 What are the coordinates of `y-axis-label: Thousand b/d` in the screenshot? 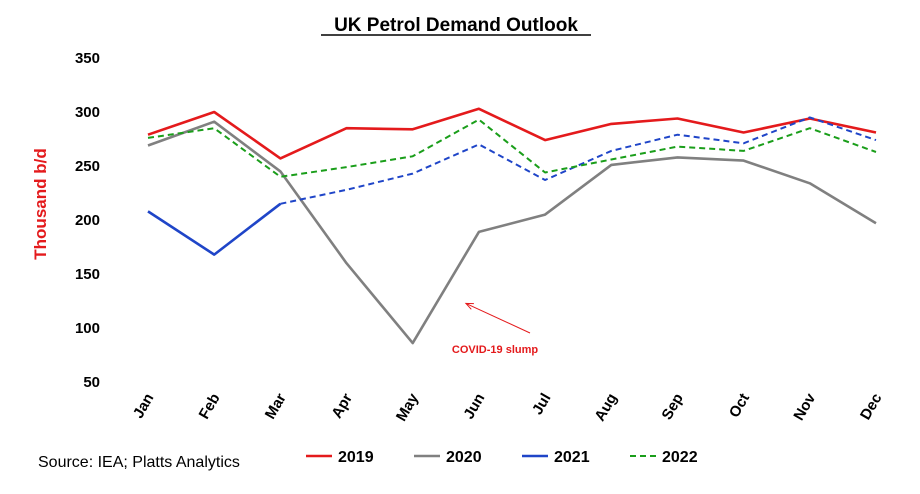 It's located at (40, 203).